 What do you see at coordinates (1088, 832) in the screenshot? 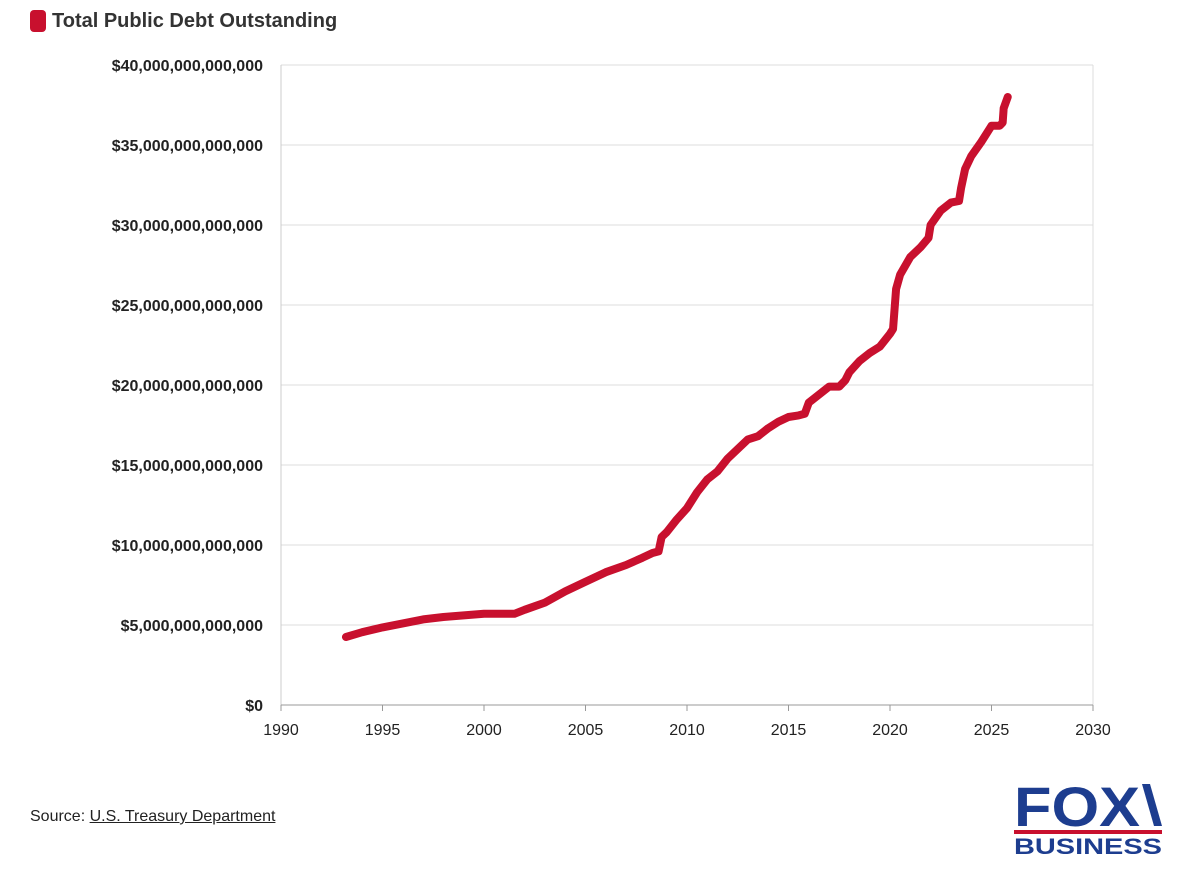
I see `logo-stripe` at bounding box center [1088, 832].